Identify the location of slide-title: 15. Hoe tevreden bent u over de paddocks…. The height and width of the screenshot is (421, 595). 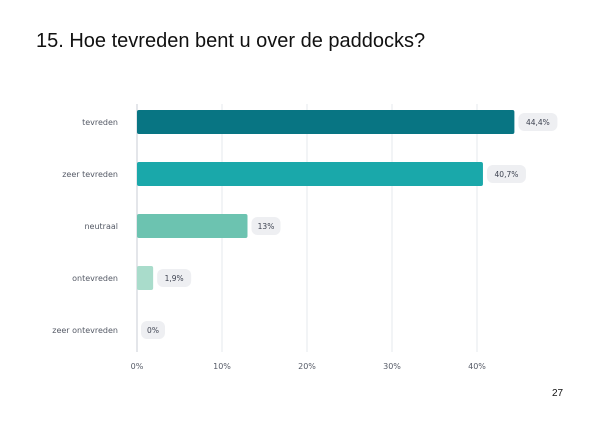
(231, 41).